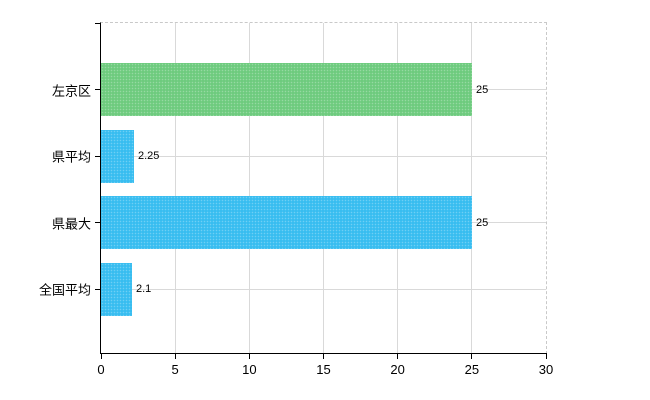  What do you see at coordinates (472, 369) in the screenshot?
I see `x-tick-label: 25` at bounding box center [472, 369].